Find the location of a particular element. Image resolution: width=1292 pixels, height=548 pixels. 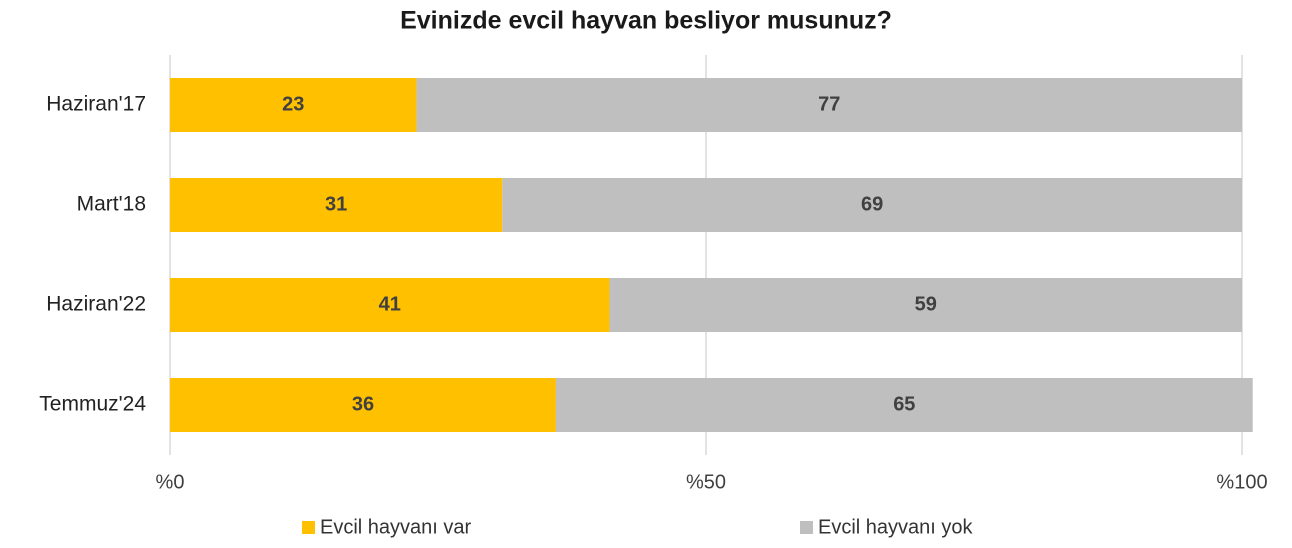

data-label: 36 is located at coordinates (363, 404).